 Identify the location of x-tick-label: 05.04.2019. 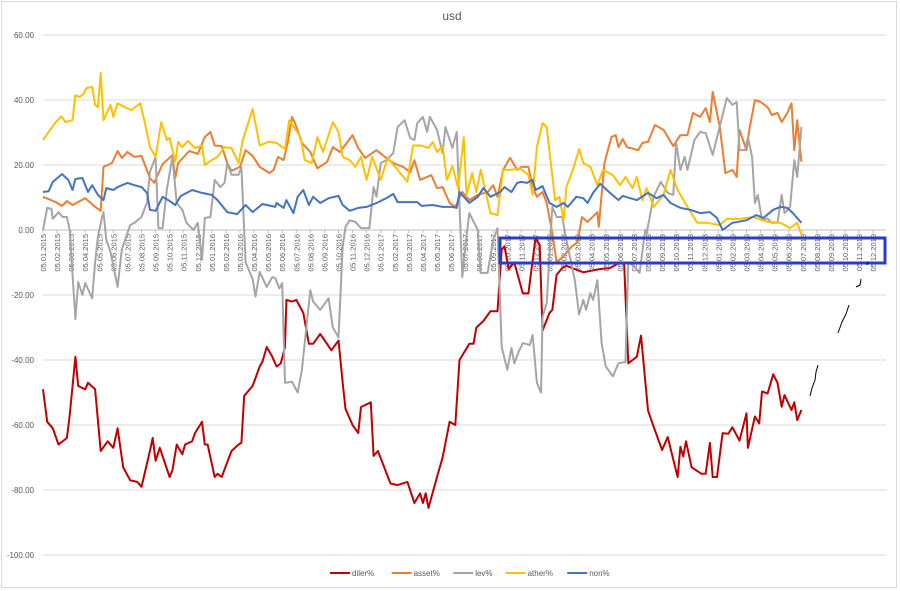
(761, 253).